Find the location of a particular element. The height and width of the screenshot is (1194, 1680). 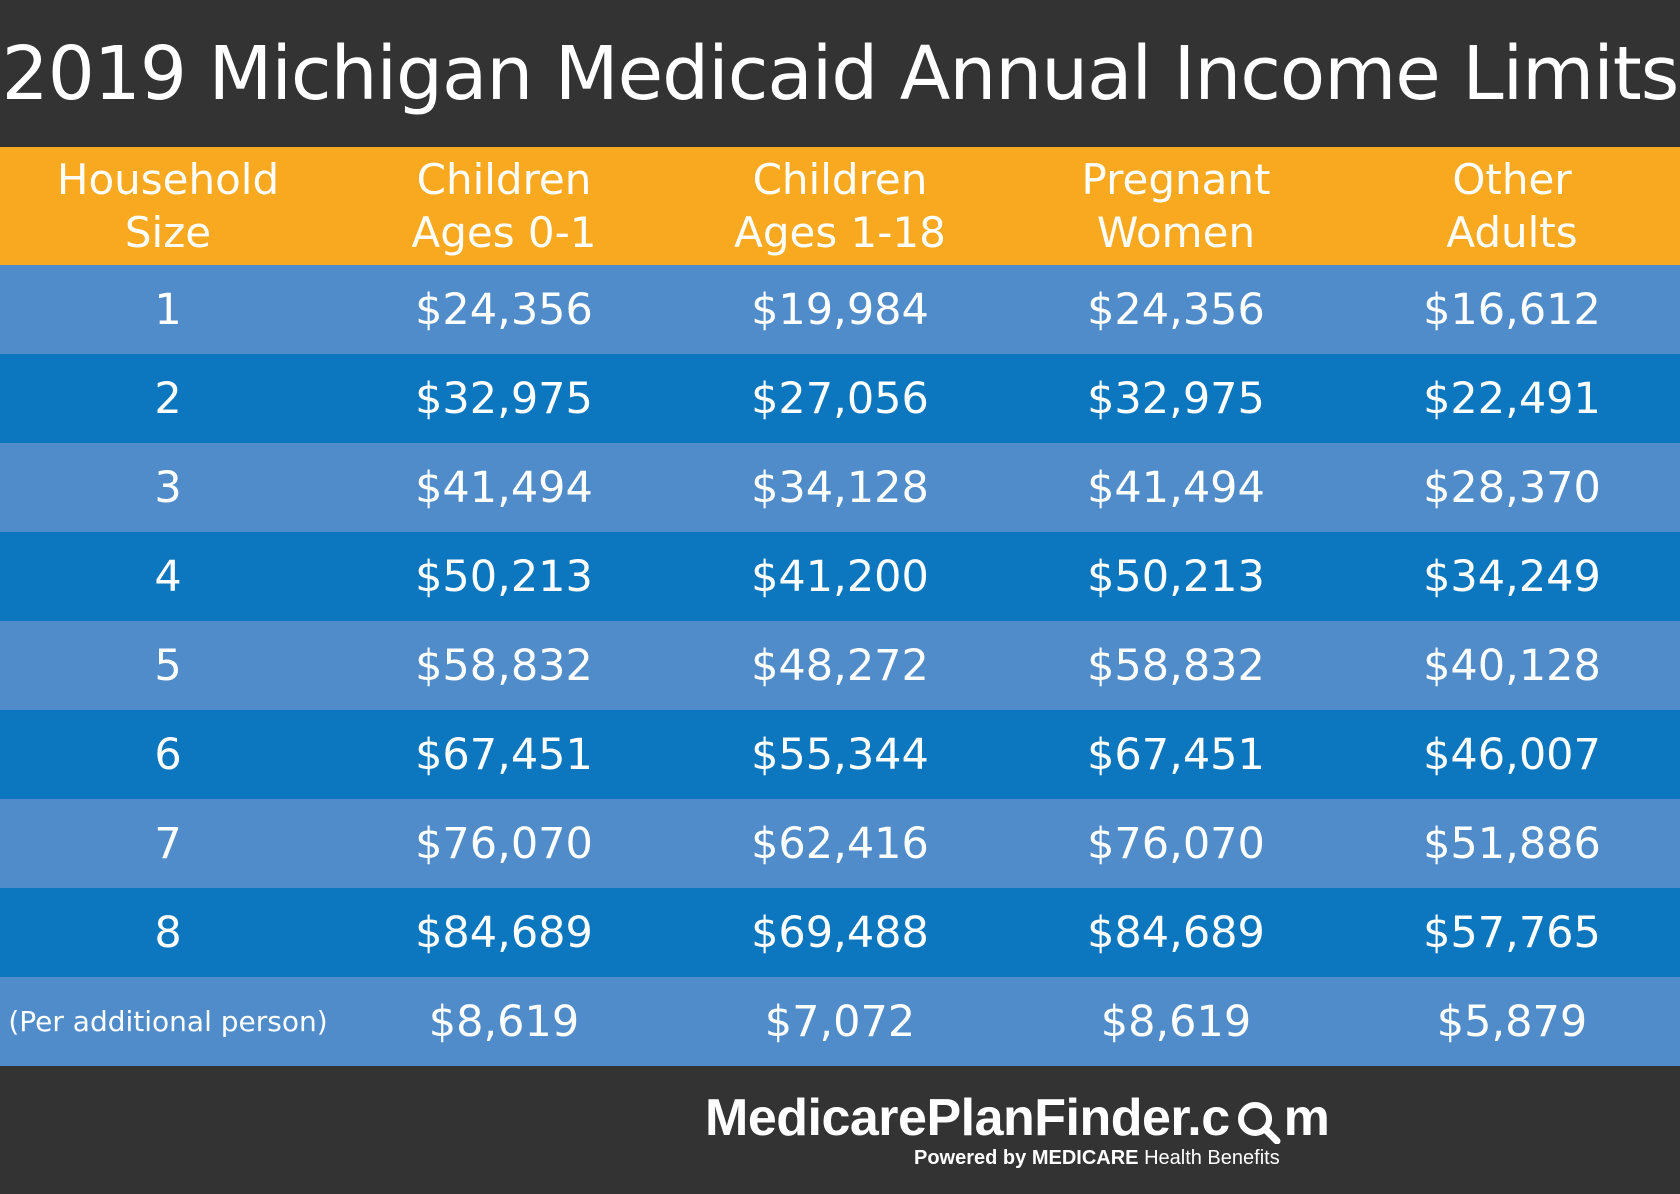

table-row: 3 $41,494 $34,128 $41,494 $28,370 is located at coordinates (840, 487).